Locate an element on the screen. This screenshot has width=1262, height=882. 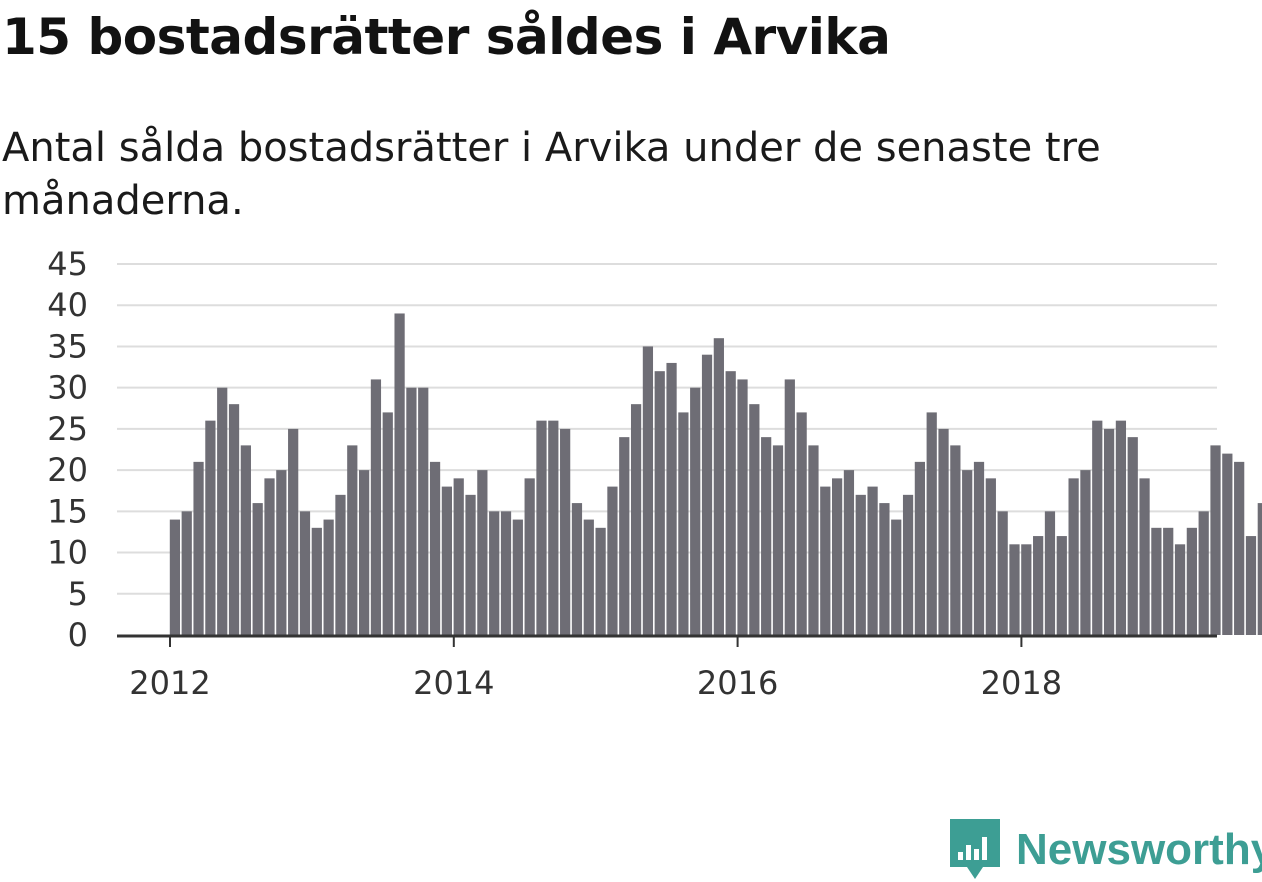
y-tick-label: 20 is located at coordinates (67, 470).